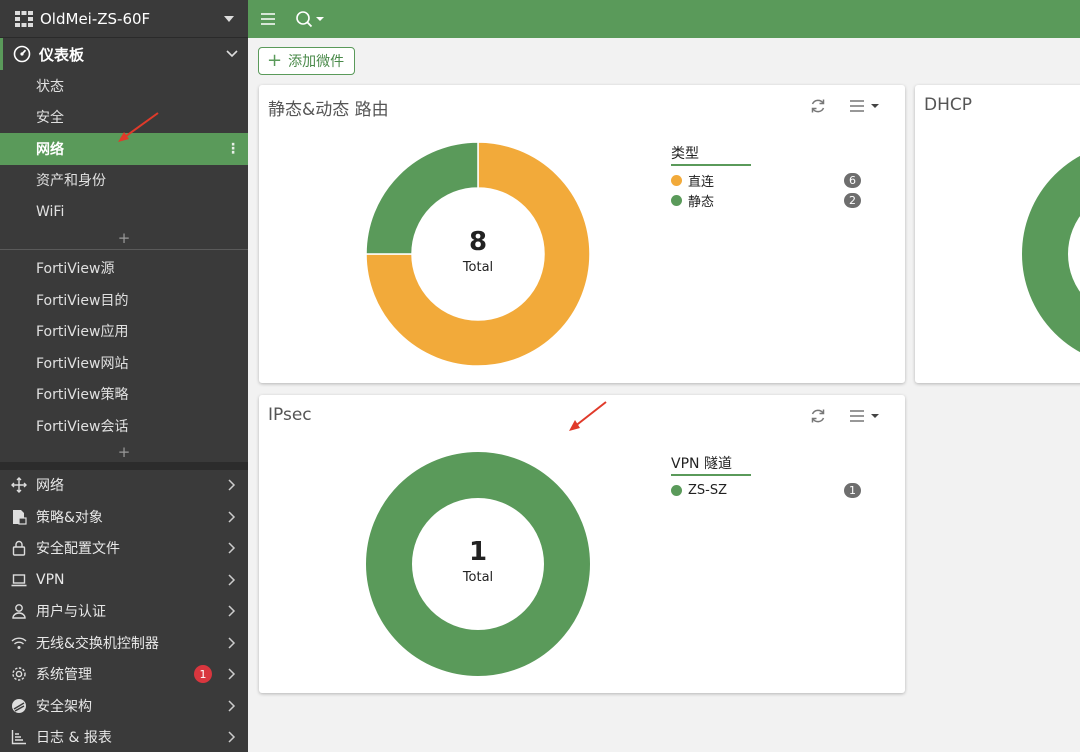  I want to click on sidebar-item-fortiview-websites: FortiView网站, so click(124, 363).